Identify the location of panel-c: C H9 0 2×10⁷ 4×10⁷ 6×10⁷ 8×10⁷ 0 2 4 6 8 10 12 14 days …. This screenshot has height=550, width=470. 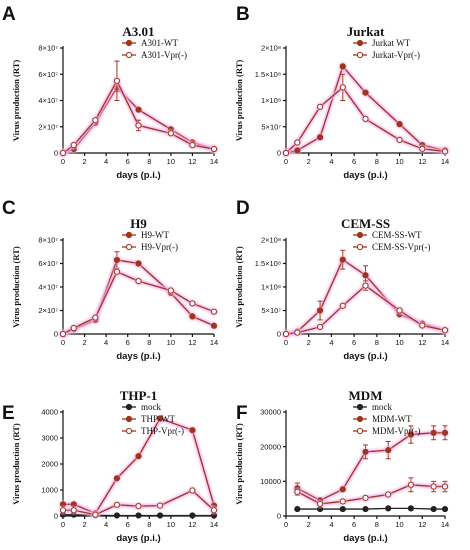
(110, 280).